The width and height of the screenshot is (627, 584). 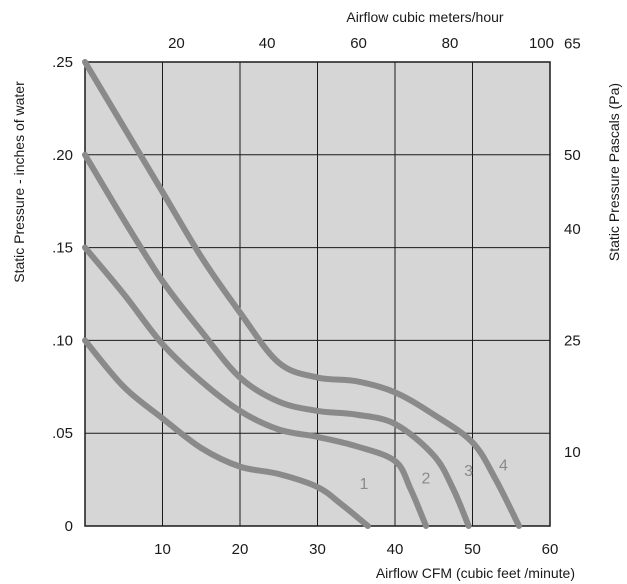 What do you see at coordinates (364, 484) in the screenshot?
I see `curve-label-1: 1` at bounding box center [364, 484].